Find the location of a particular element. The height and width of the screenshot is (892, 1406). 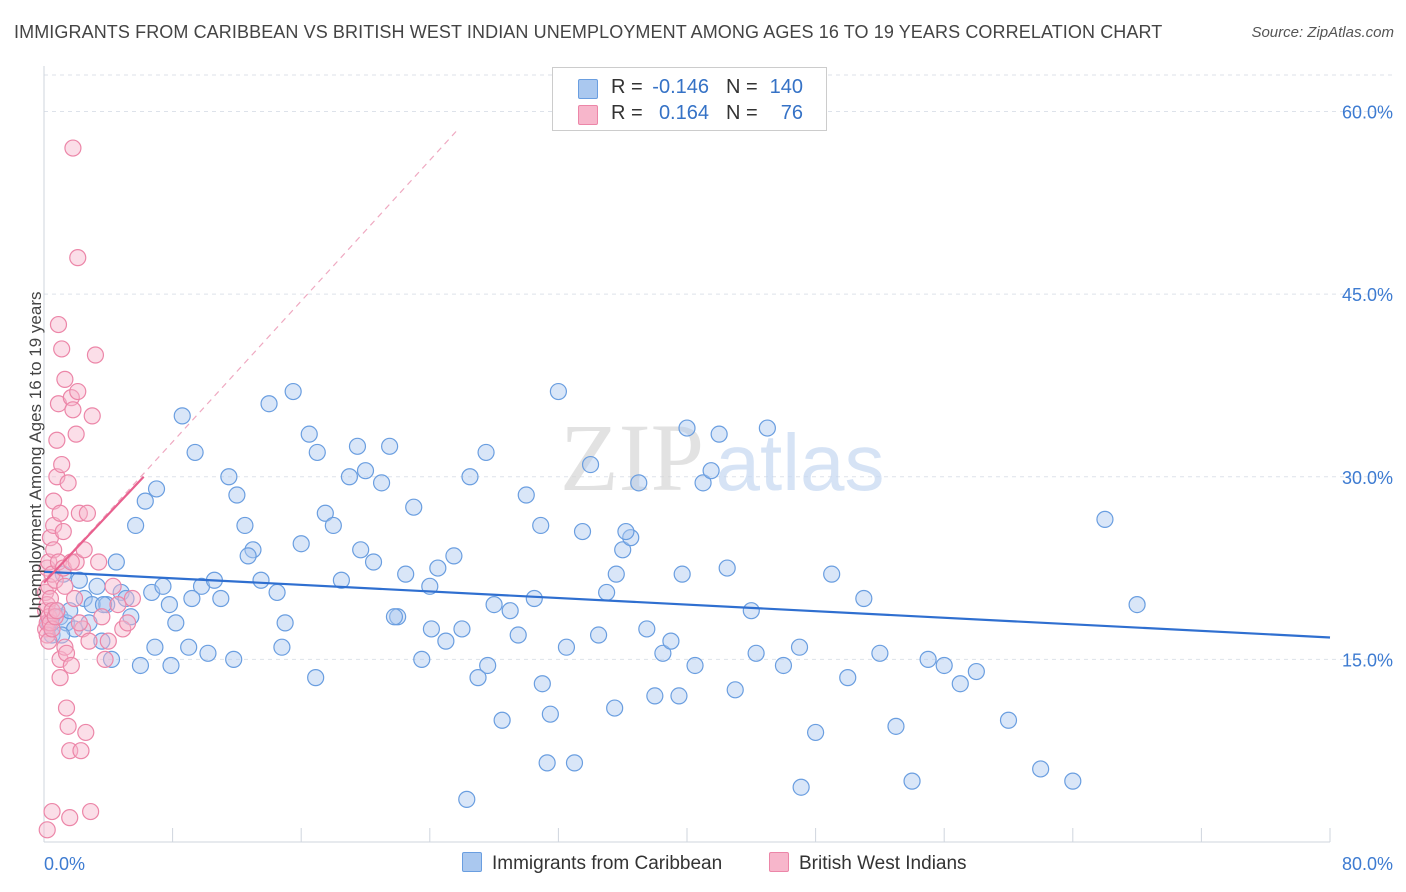

series-bwi-points is located at coordinates (89, 489).